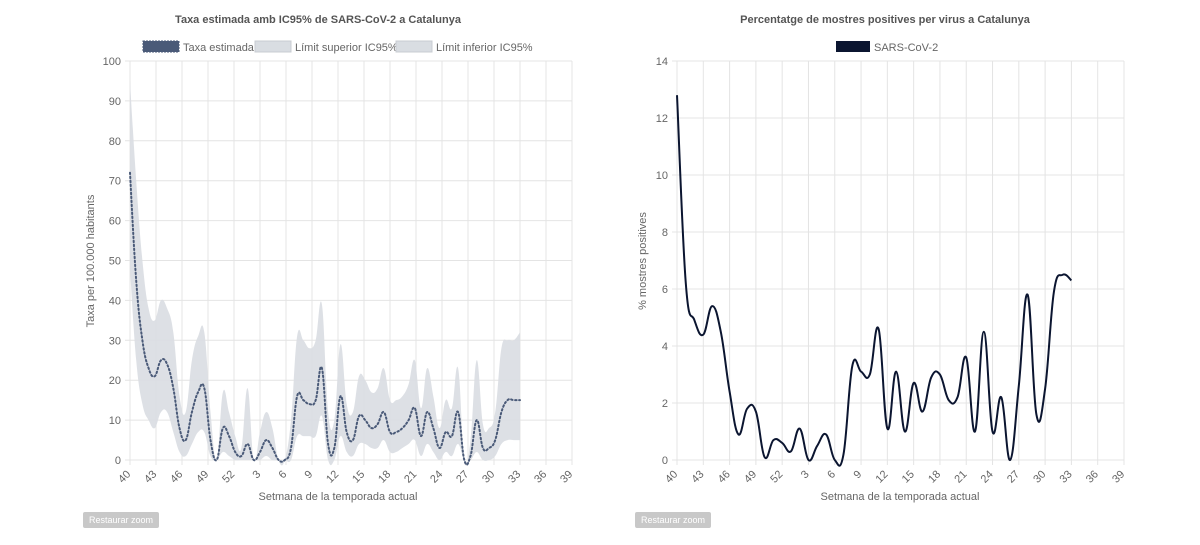 Image resolution: width=1200 pixels, height=545 pixels. I want to click on chart-left-y-tick-label: 40, so click(115, 301).